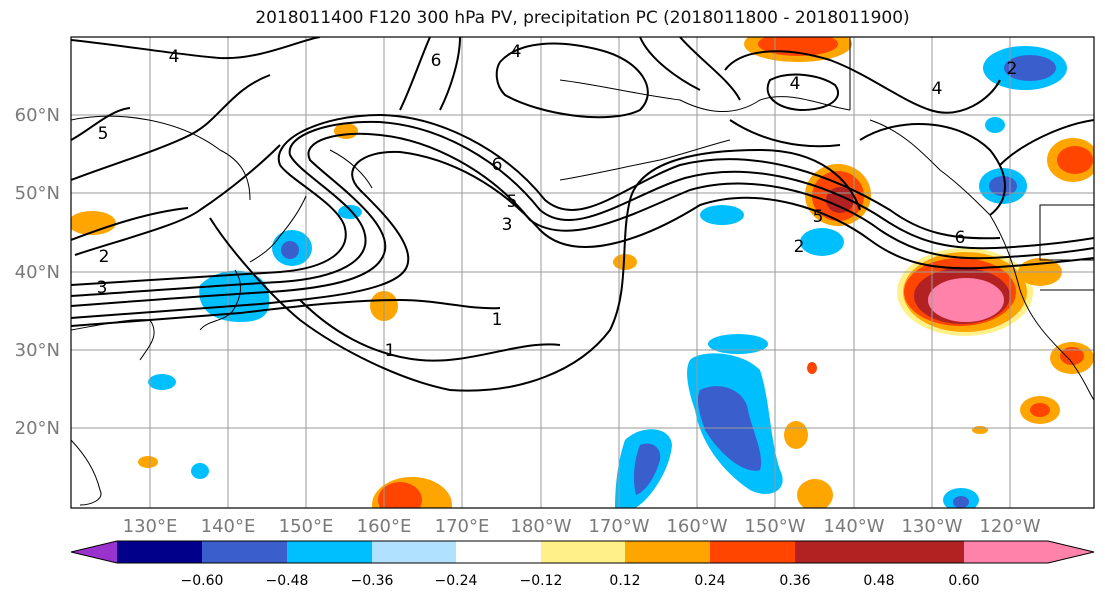 Image resolution: width=1105 pixels, height=601 pixels. I want to click on lon-label: 130°E, so click(150, 526).